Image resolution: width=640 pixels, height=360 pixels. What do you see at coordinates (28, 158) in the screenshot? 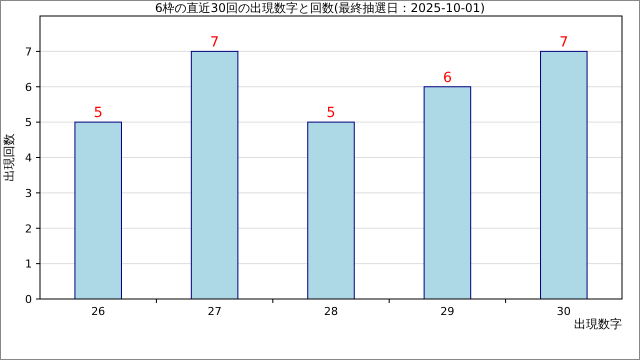
I see `y-tick-label: 4` at bounding box center [28, 158].